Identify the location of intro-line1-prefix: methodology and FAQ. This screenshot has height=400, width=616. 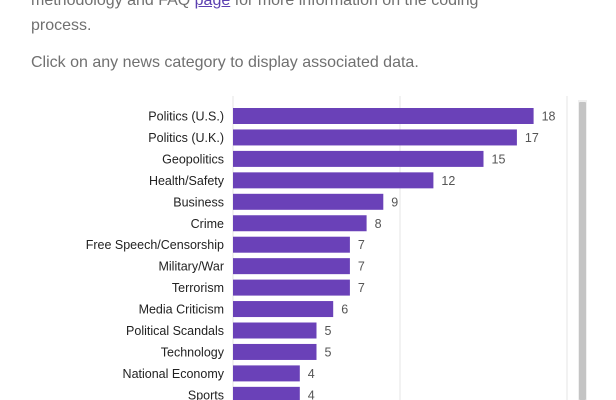
(113, 4).